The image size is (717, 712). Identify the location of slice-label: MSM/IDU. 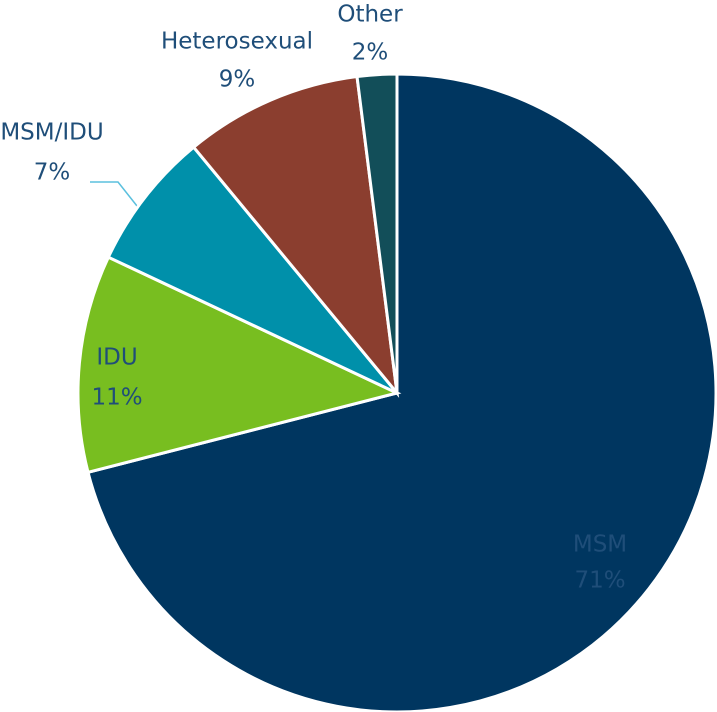
(51, 133).